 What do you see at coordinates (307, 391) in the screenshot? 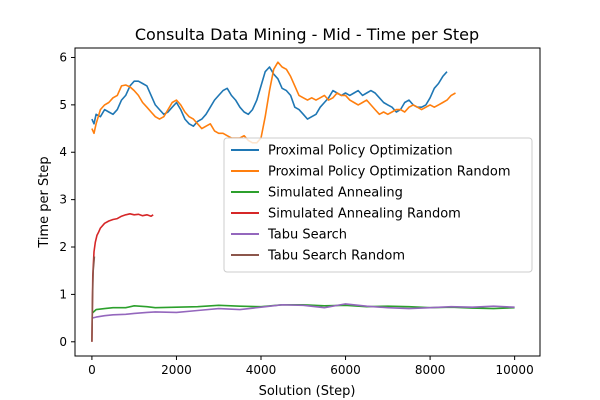
I see `x-axis-label: Solution (Step)` at bounding box center [307, 391].